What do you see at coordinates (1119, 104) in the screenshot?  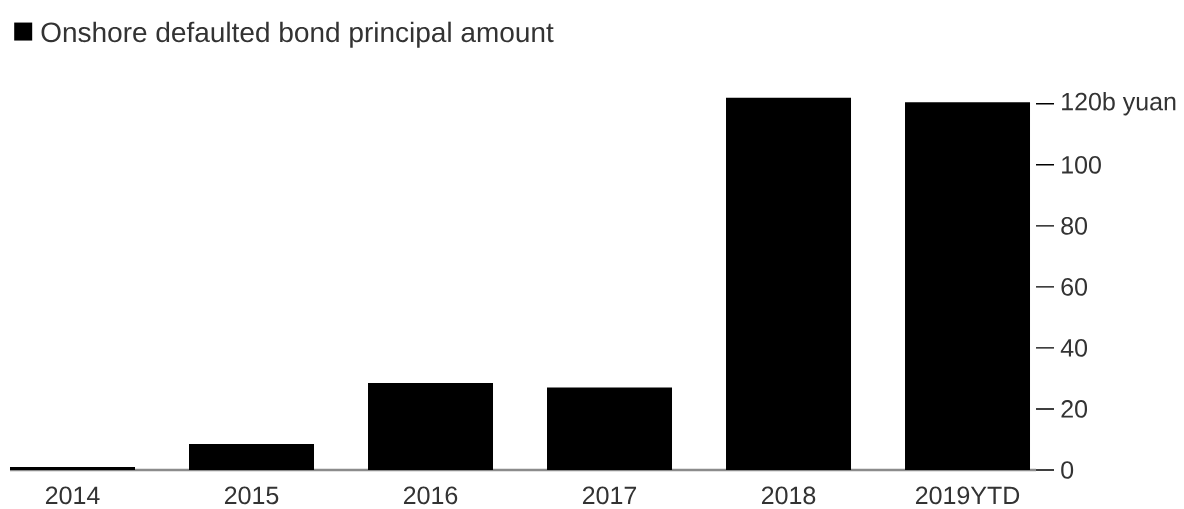 I see `y-tick-label: 120b yuan` at bounding box center [1119, 104].